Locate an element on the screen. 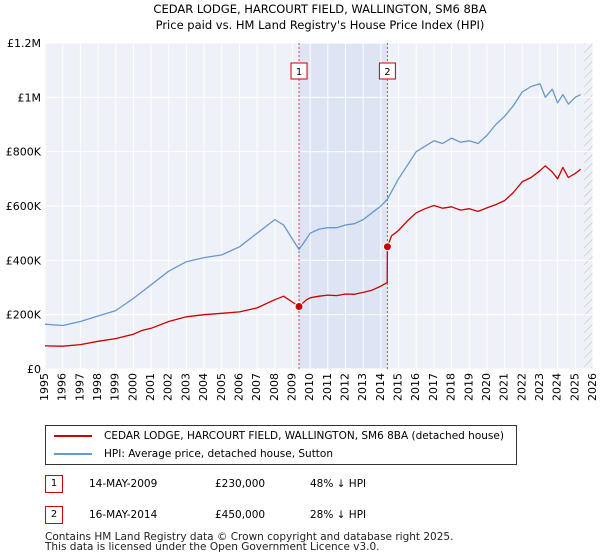 The width and height of the screenshot is (600, 560). transaction-hpi-diff: 28% ↓ HPI is located at coordinates (338, 515).